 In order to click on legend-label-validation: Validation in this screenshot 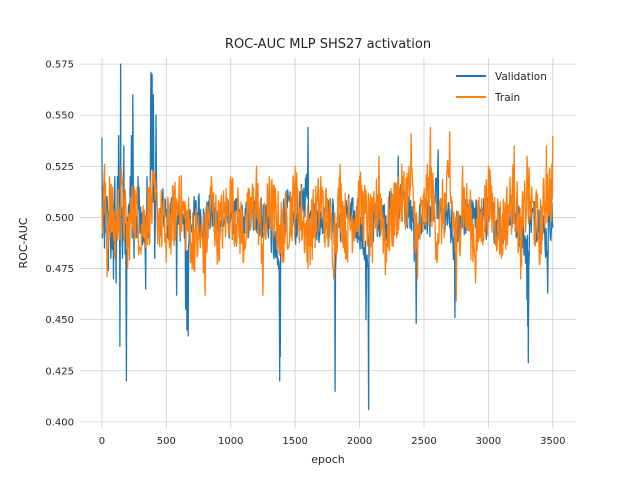, I will do `click(521, 77)`.